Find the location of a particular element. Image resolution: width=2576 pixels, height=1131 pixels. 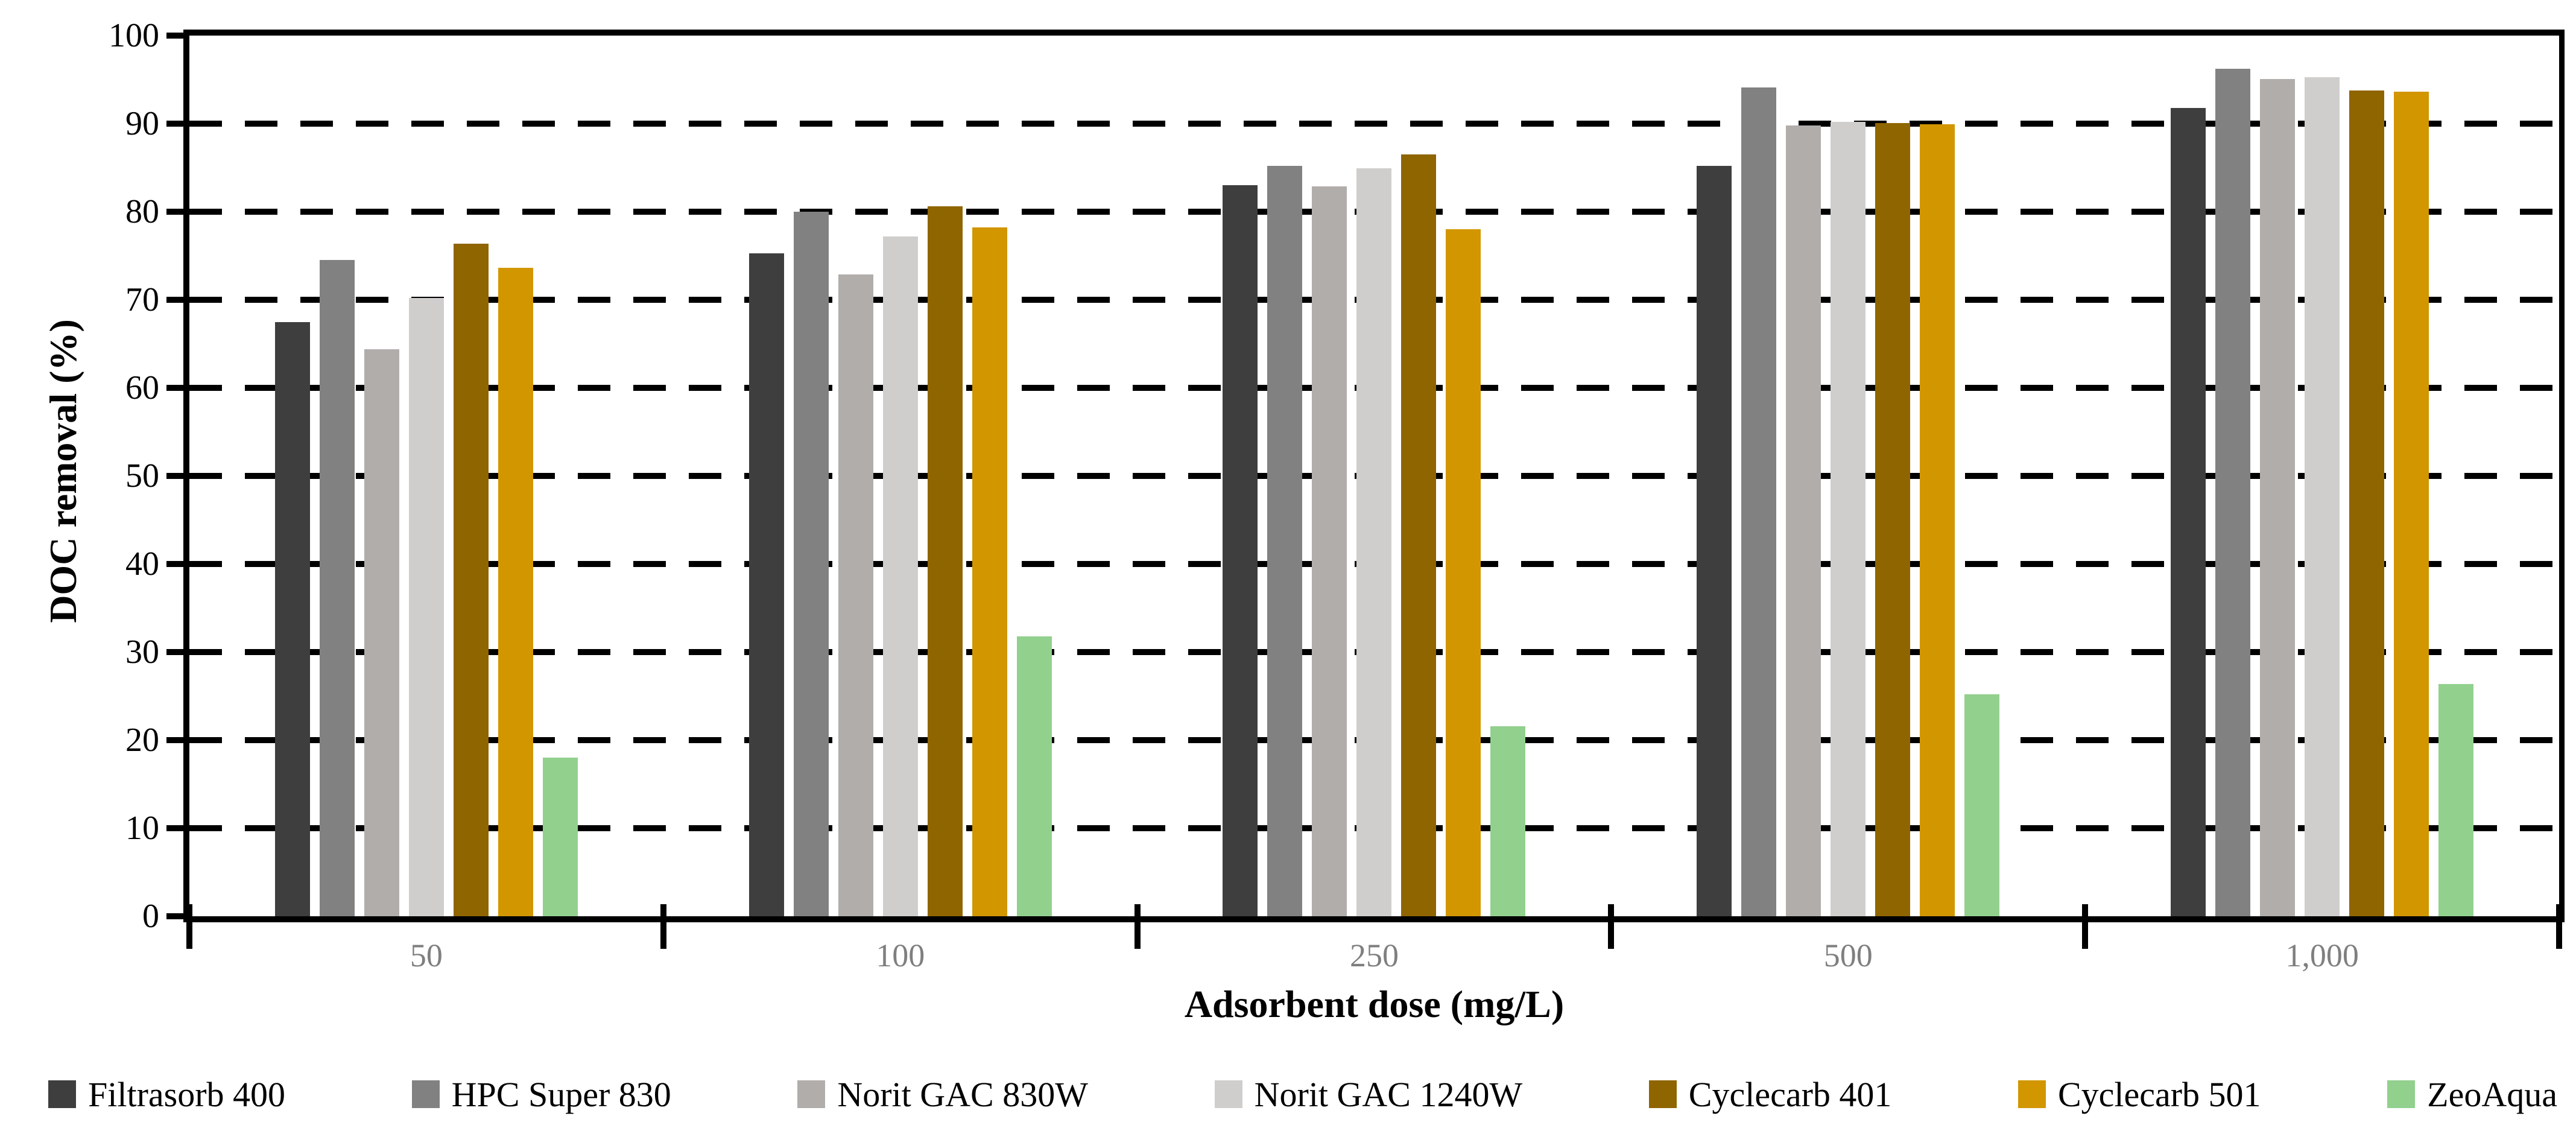

legend-label: Cyclecarb 501 is located at coordinates (2159, 1094).